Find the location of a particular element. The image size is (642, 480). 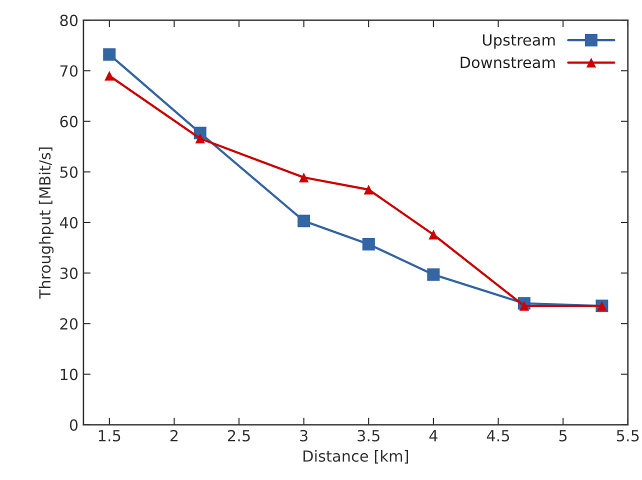

x-axis-title: Distance [km] is located at coordinates (356, 457).